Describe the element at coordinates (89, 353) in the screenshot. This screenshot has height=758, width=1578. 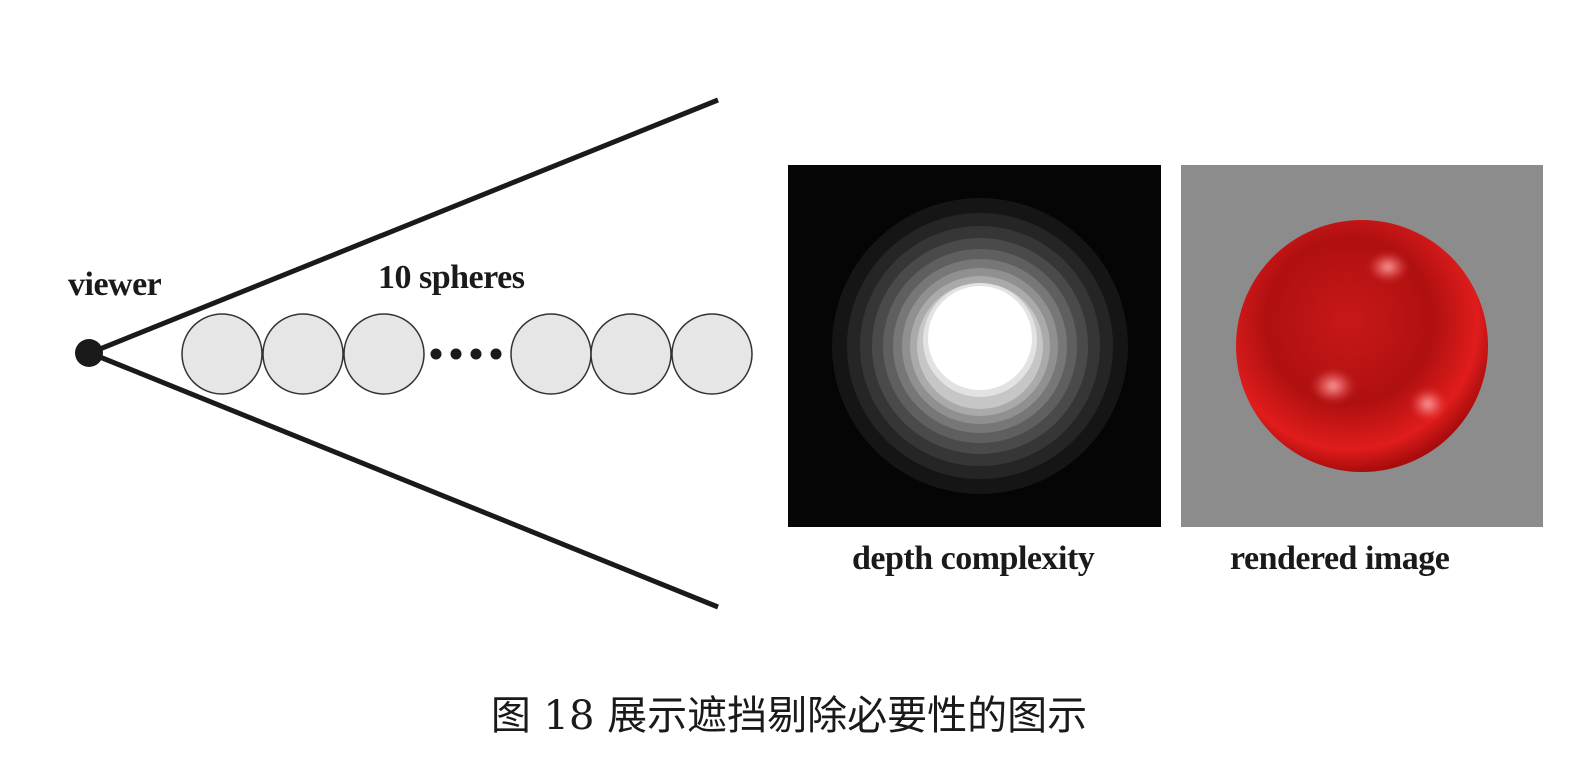
I see `viewer-point` at that location.